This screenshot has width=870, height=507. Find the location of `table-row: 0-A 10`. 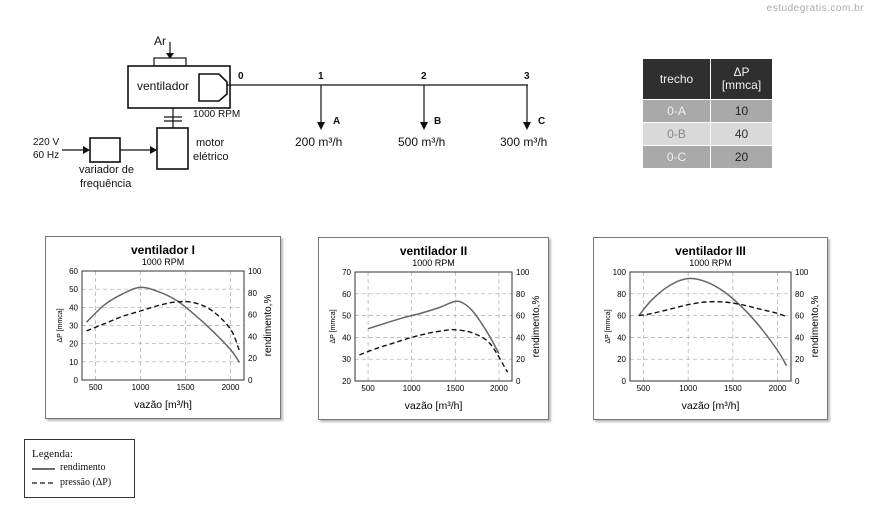

table-row: 0-A 10 is located at coordinates (707, 111).